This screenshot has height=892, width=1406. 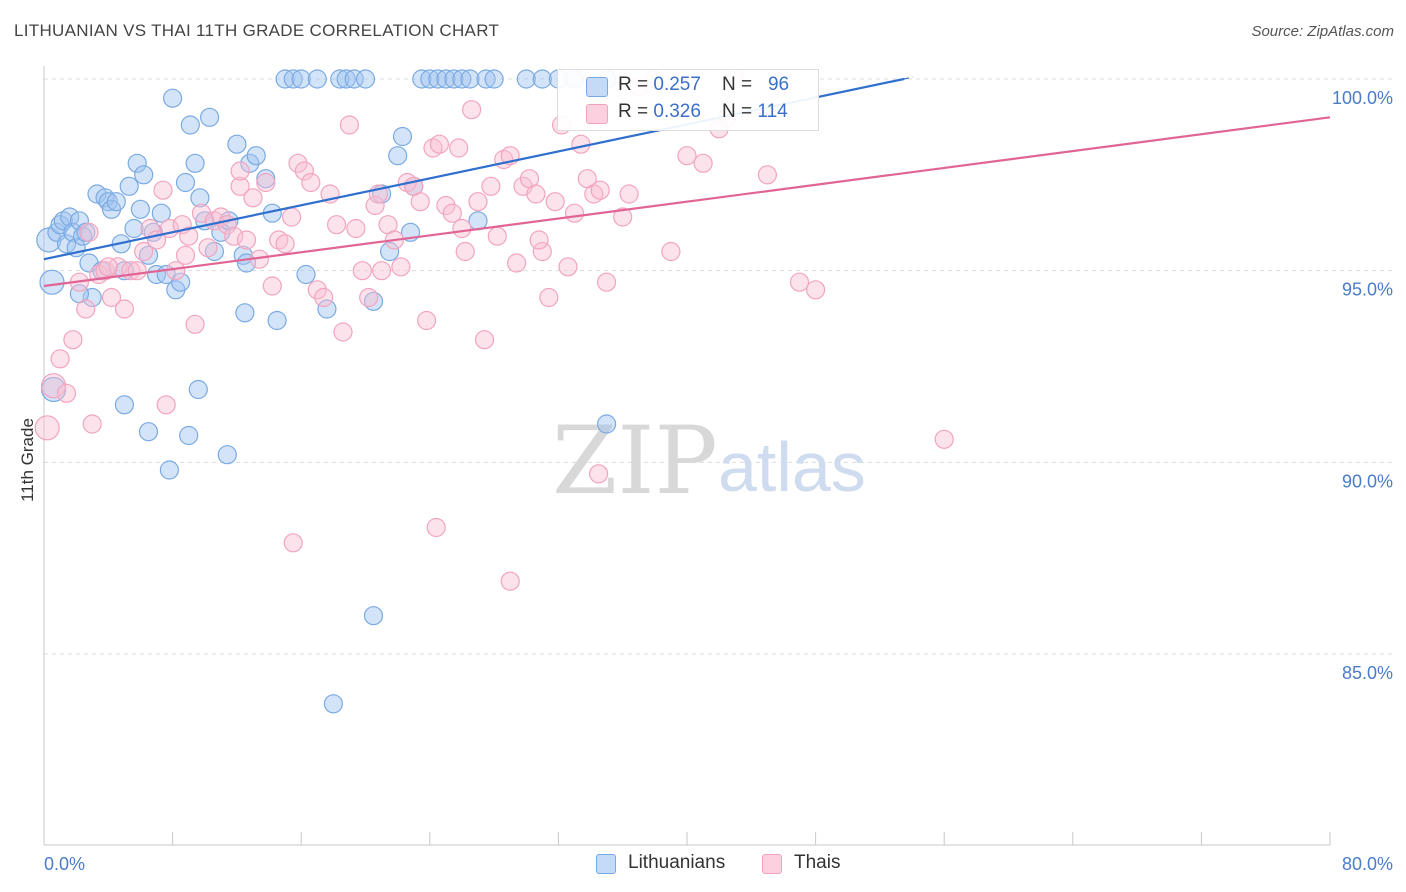 I want to click on y-tick-label: 95.0%, so click(x=1367, y=290).